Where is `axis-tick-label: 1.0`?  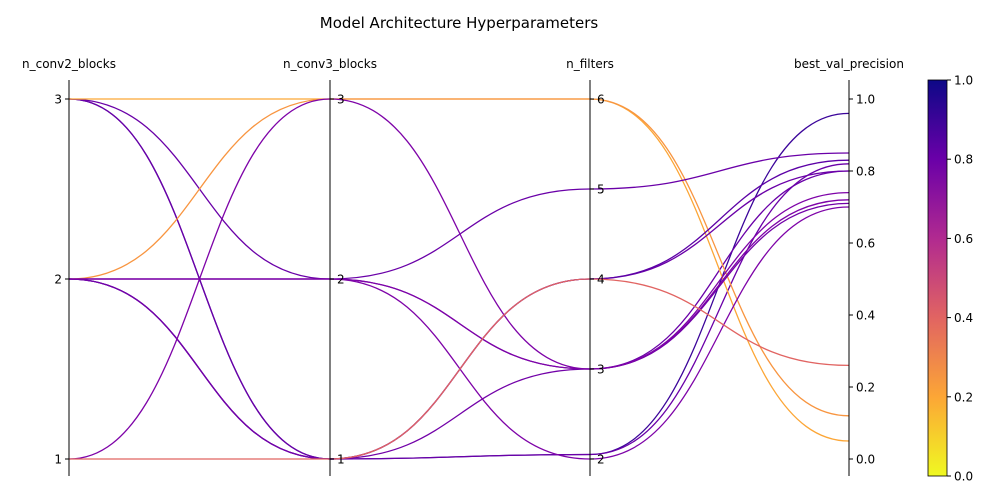
axis-tick-label: 1.0 is located at coordinates (865, 100).